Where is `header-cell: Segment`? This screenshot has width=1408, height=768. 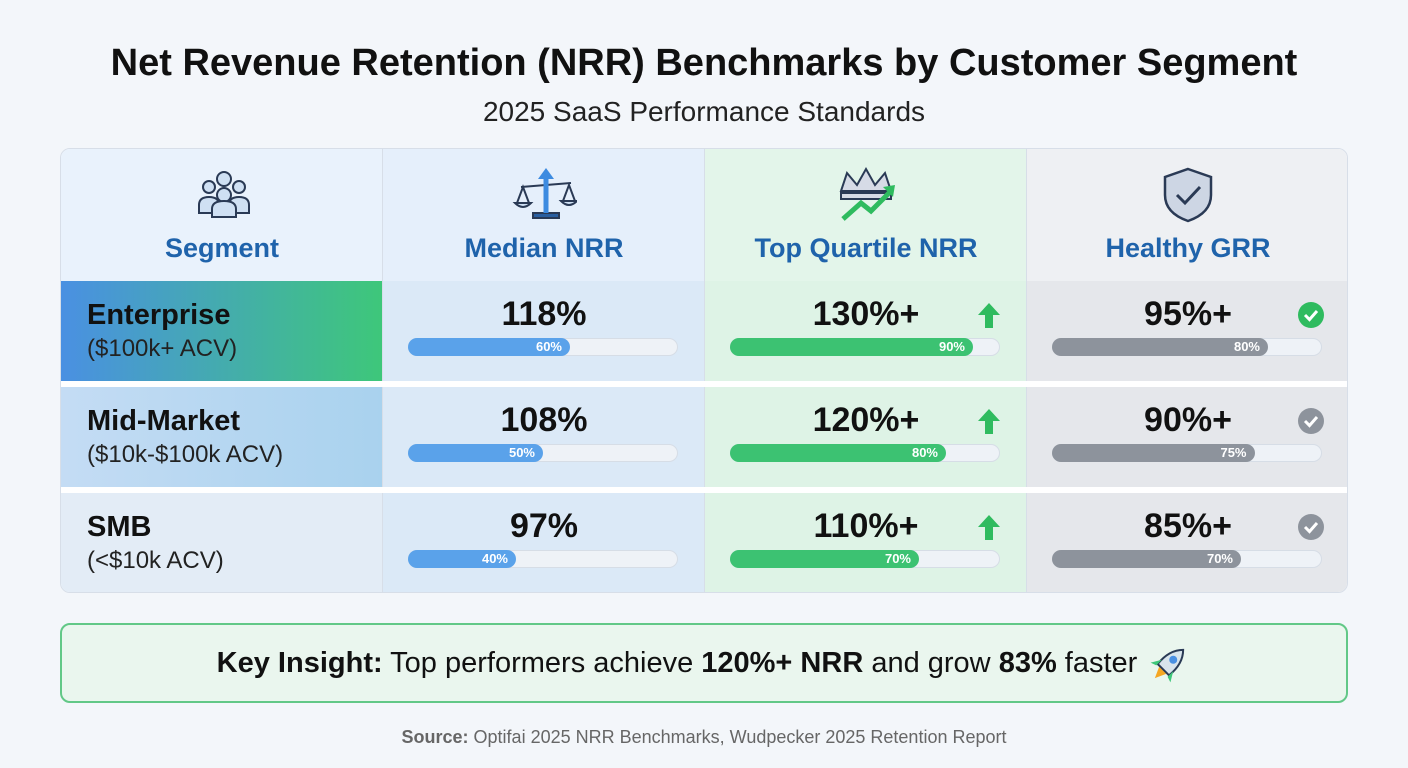 header-cell: Segment is located at coordinates (222, 215).